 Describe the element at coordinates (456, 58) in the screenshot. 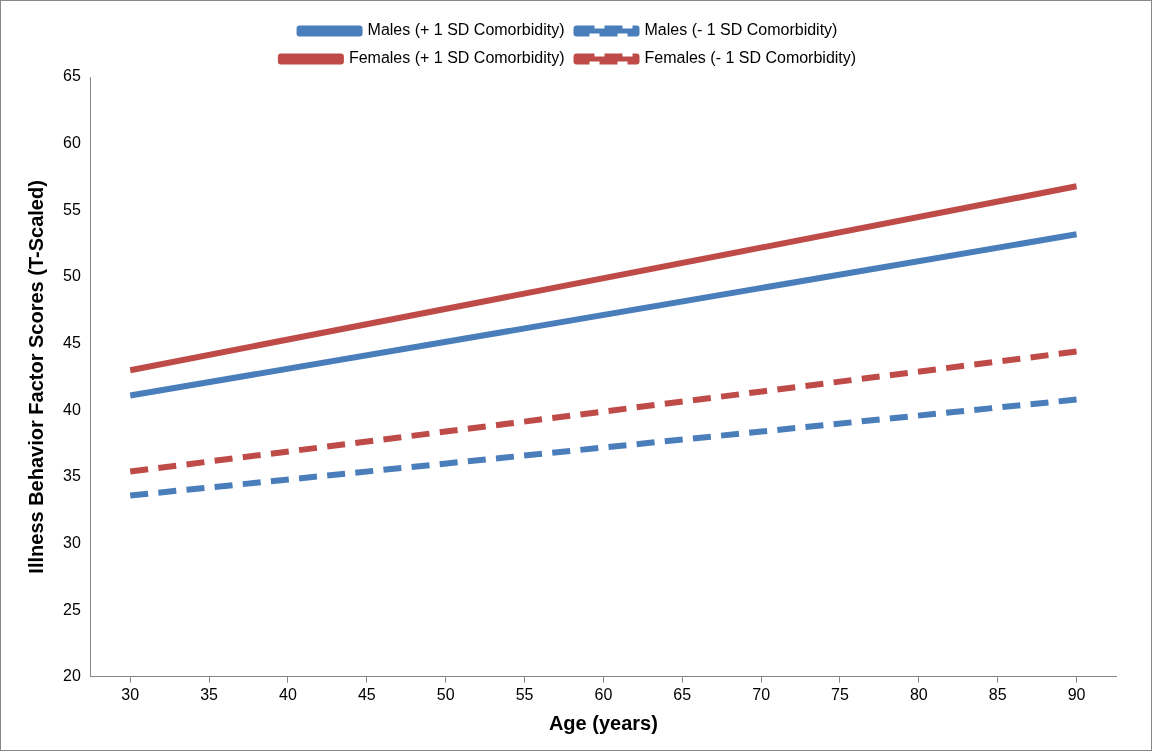

I see `legend-label: Females (+ 1 SD Comorbidity)` at that location.